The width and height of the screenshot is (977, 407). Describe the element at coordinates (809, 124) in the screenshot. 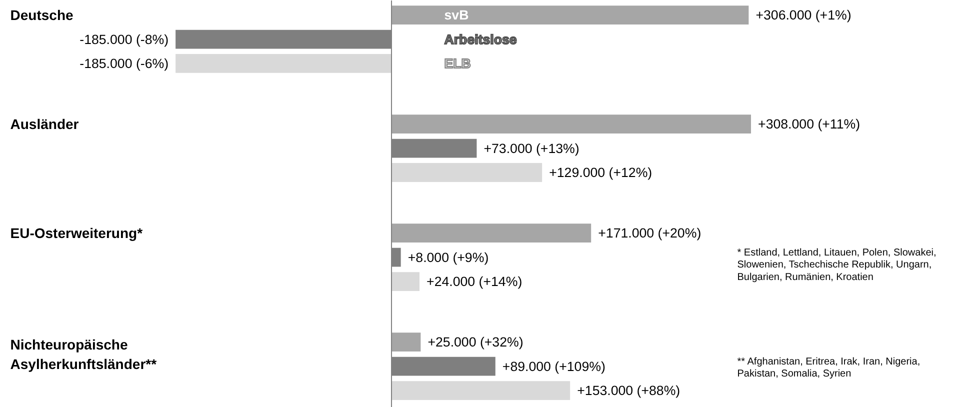

I see `data-label: +308.000 (+11%)` at that location.